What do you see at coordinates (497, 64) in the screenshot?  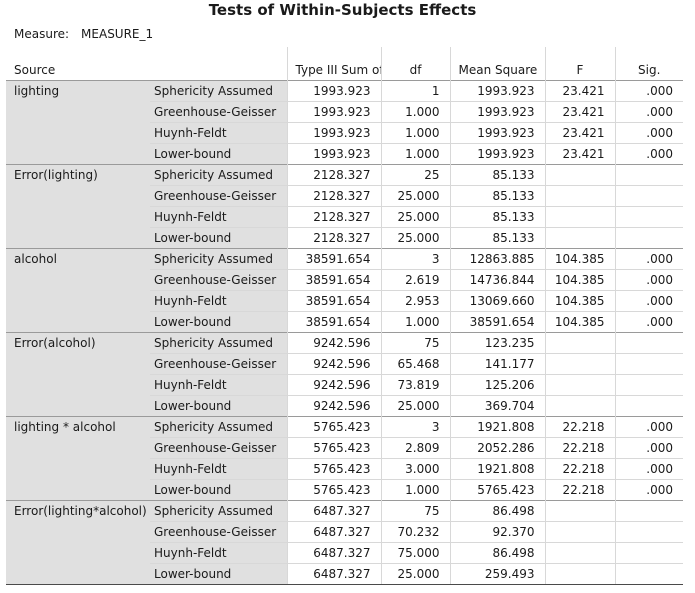 I see `column-header: Mean Square` at bounding box center [497, 64].